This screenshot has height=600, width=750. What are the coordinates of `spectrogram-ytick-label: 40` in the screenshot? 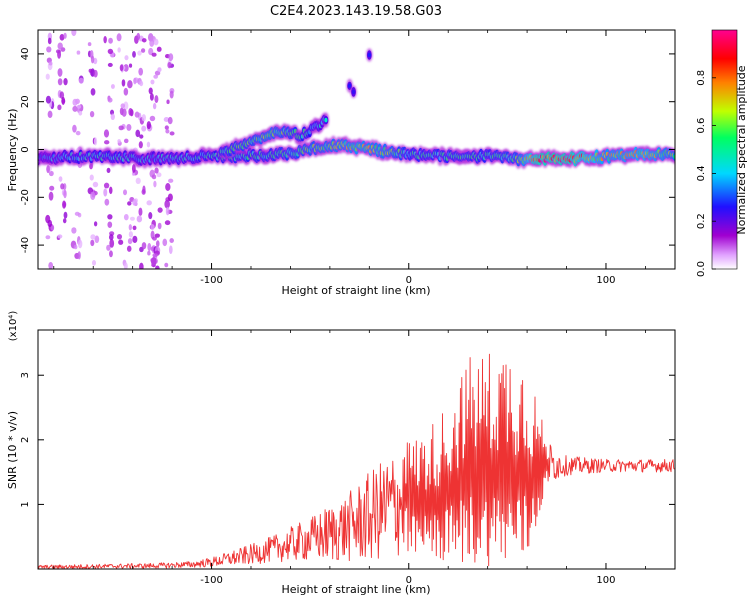 It's located at (25, 54).